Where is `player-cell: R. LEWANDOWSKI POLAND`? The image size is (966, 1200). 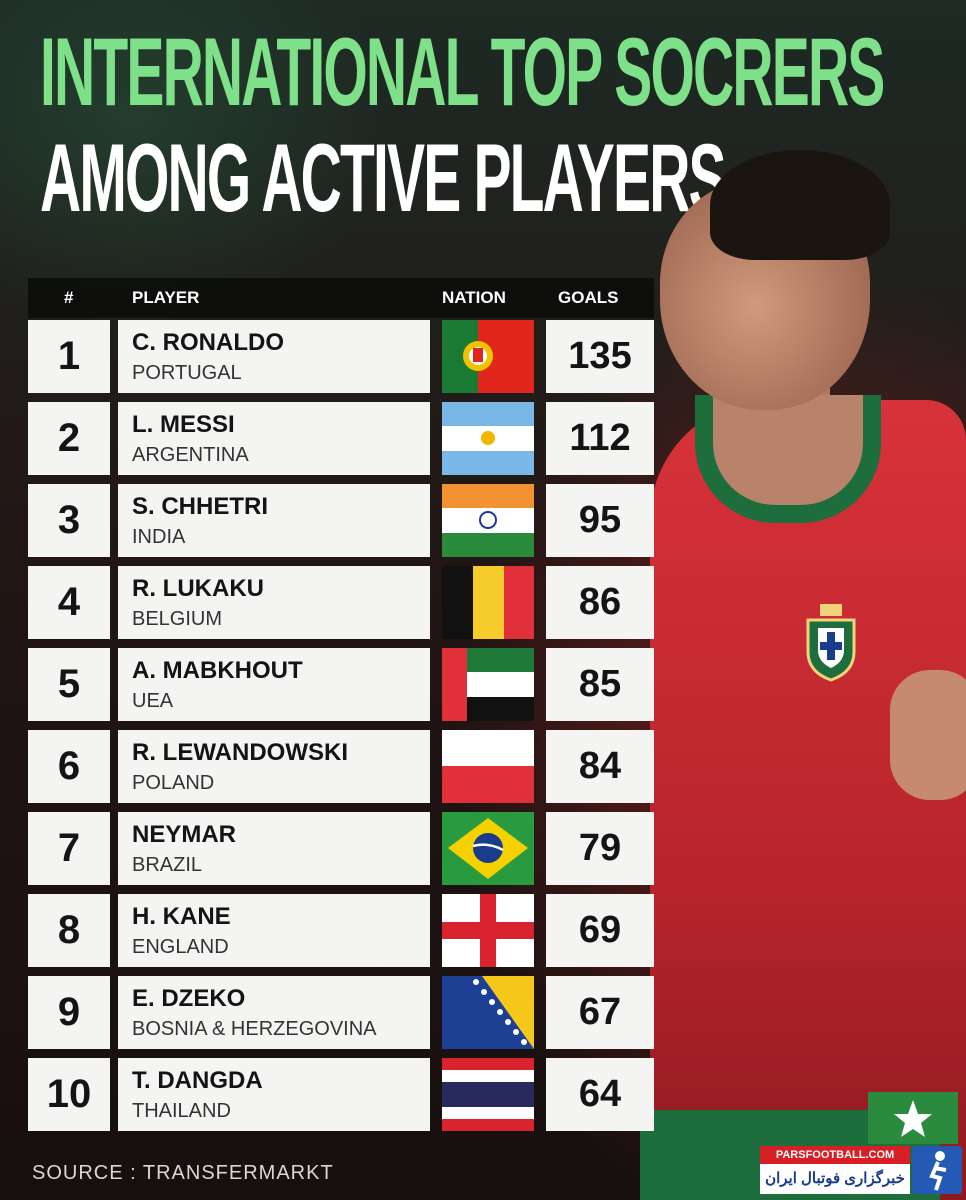 player-cell: R. LEWANDOWSKI POLAND is located at coordinates (274, 766).